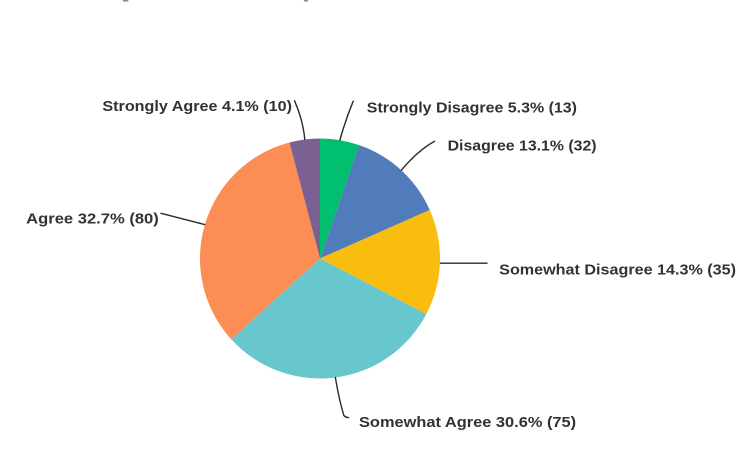  What do you see at coordinates (197, 106) in the screenshot?
I see `svg-text: Strongly Agree 4.1% (10)` at bounding box center [197, 106].